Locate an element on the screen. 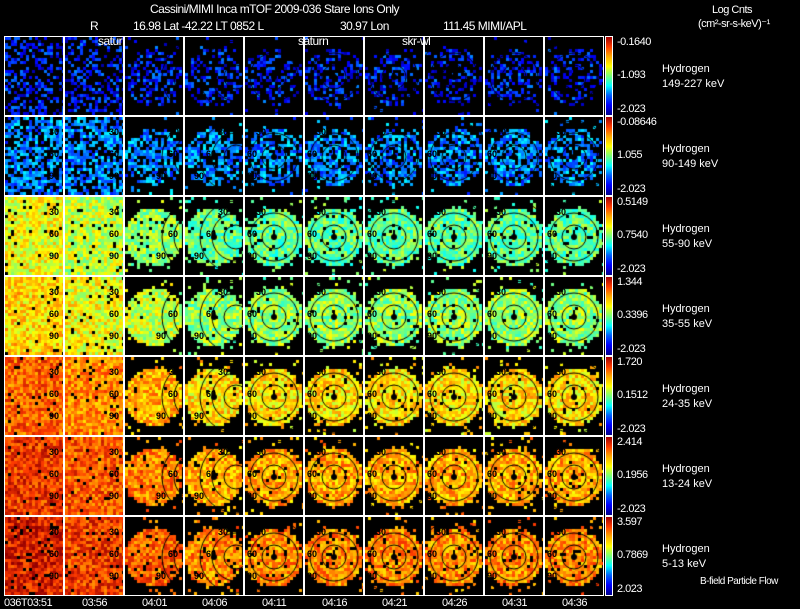  time-label: 04:36 is located at coordinates (575, 603).